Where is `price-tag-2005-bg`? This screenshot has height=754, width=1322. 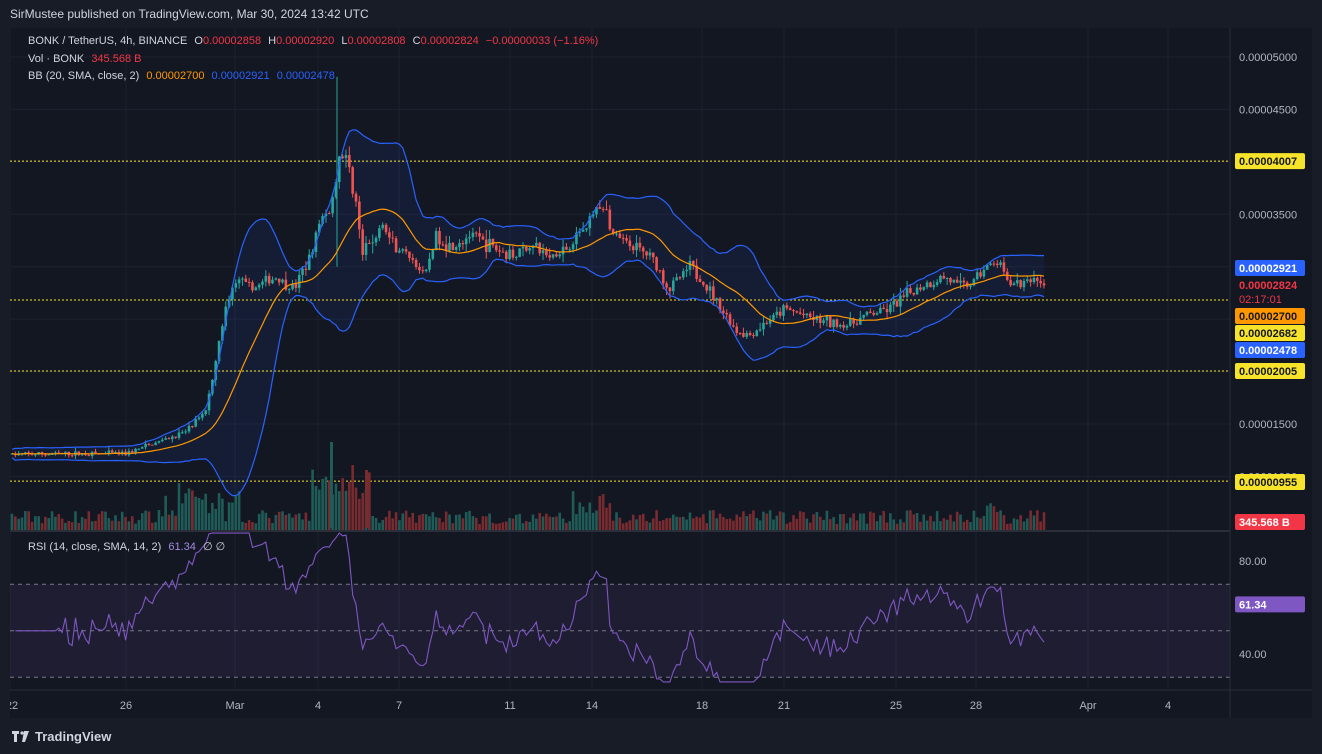 price-tag-2005-bg is located at coordinates (1270, 371).